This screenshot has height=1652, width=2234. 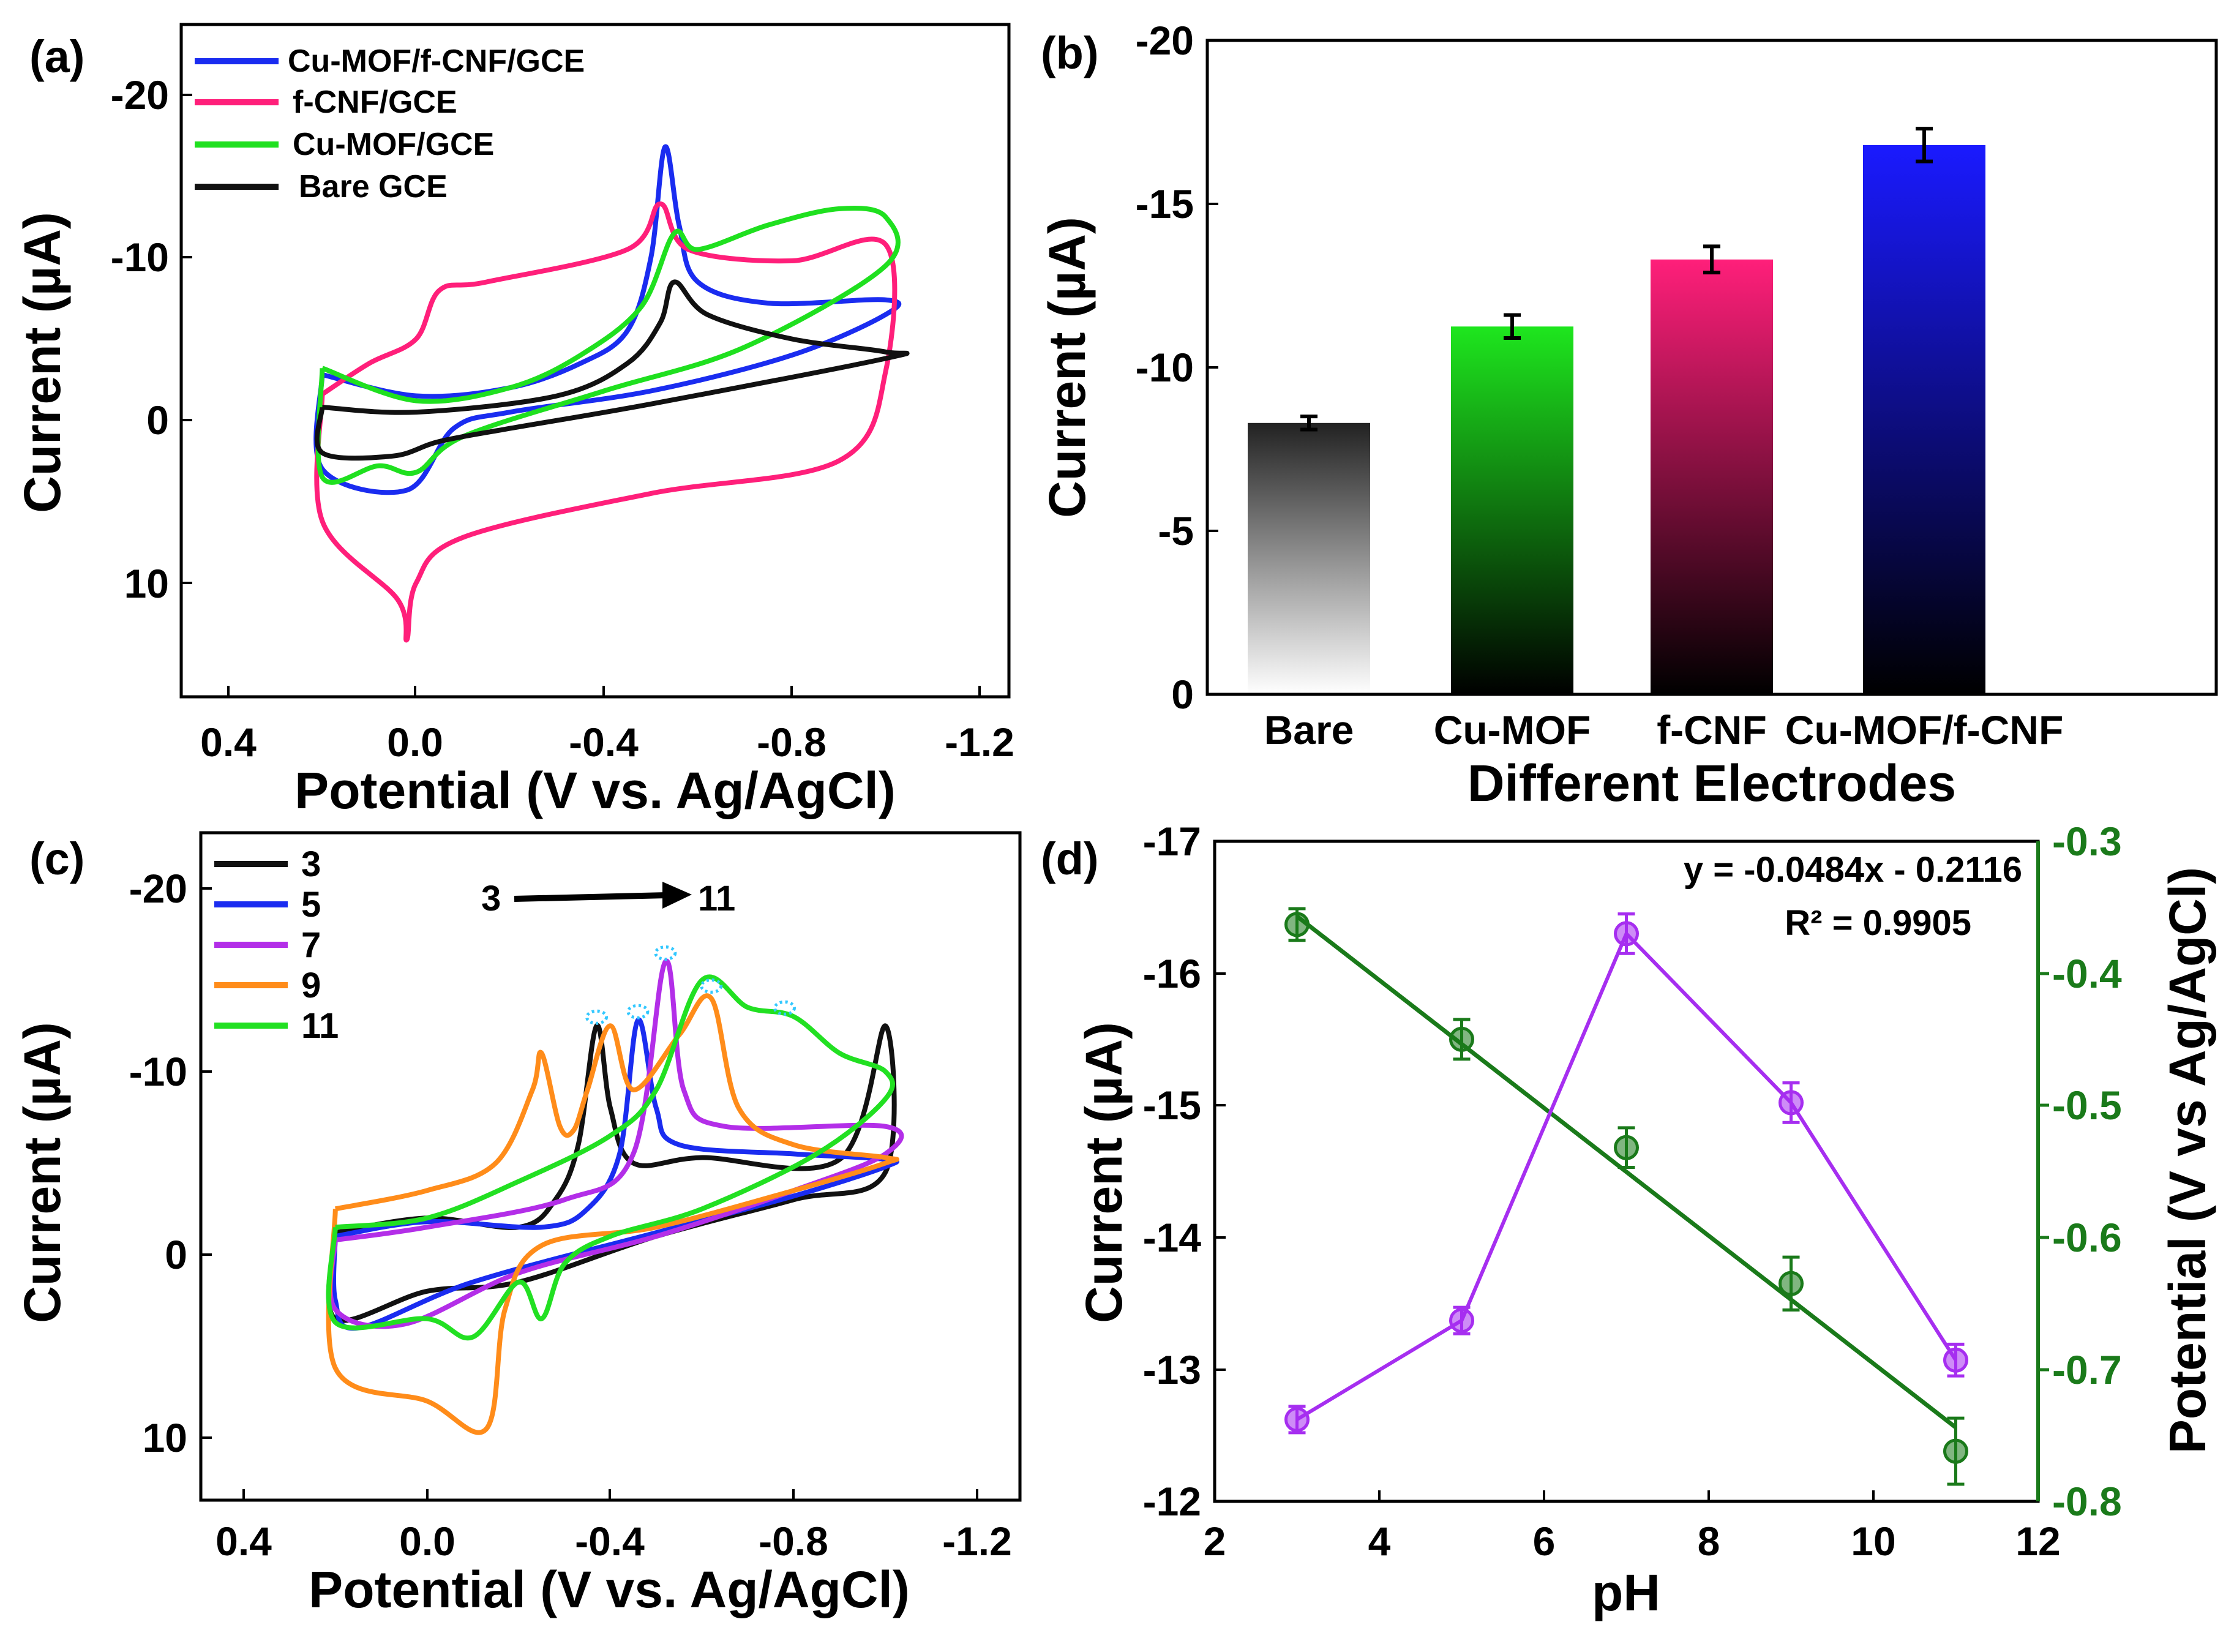 I want to click on current-line, so click(x=1627, y=1175).